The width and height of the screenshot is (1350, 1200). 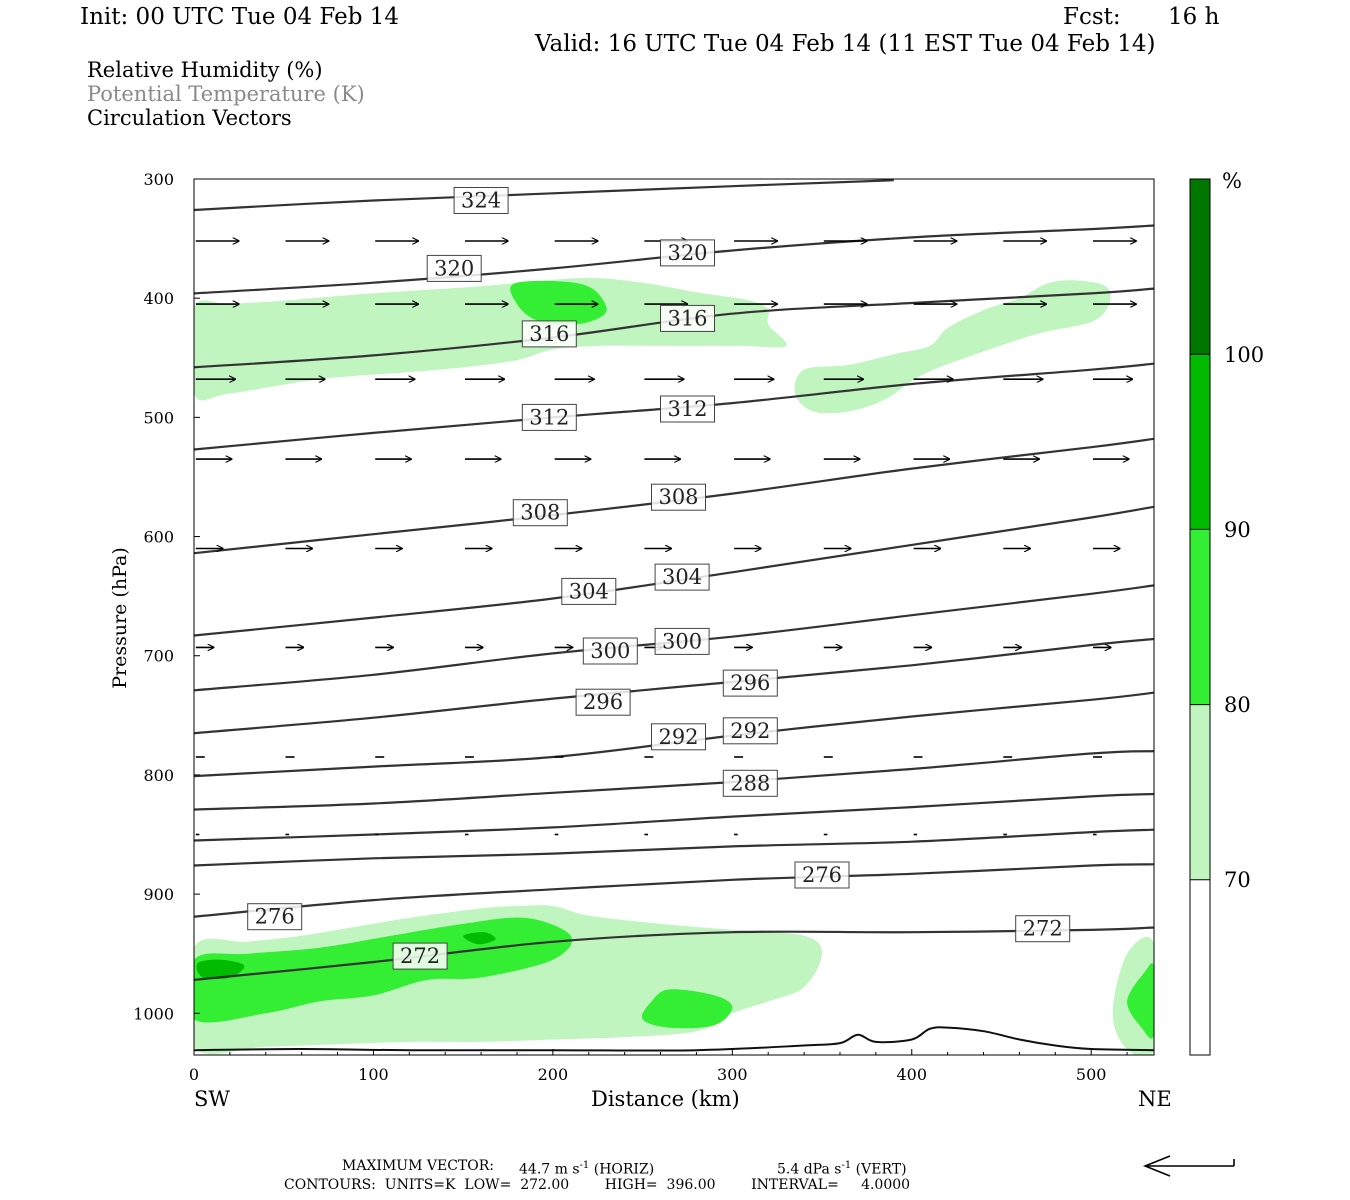 I want to click on max-vector-vertical: 5.4 dPa s-1 (VERT), so click(x=842, y=1168).